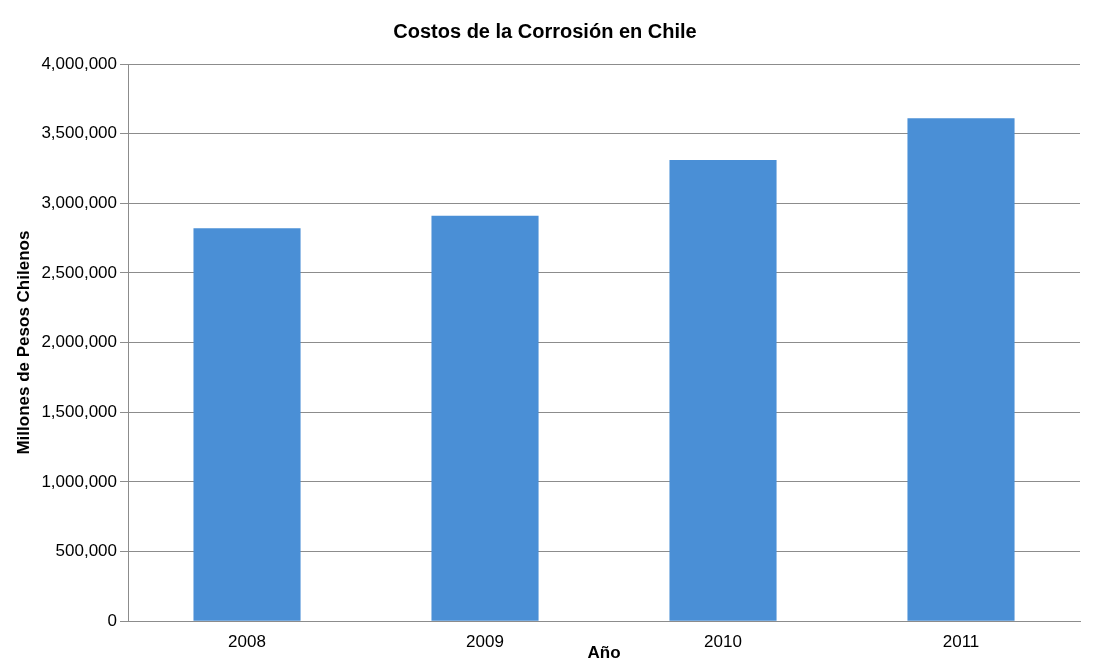 This screenshot has width=1100, height=668. Describe the element at coordinates (86, 551) in the screenshot. I see `y-tick-label: 500,000` at that location.